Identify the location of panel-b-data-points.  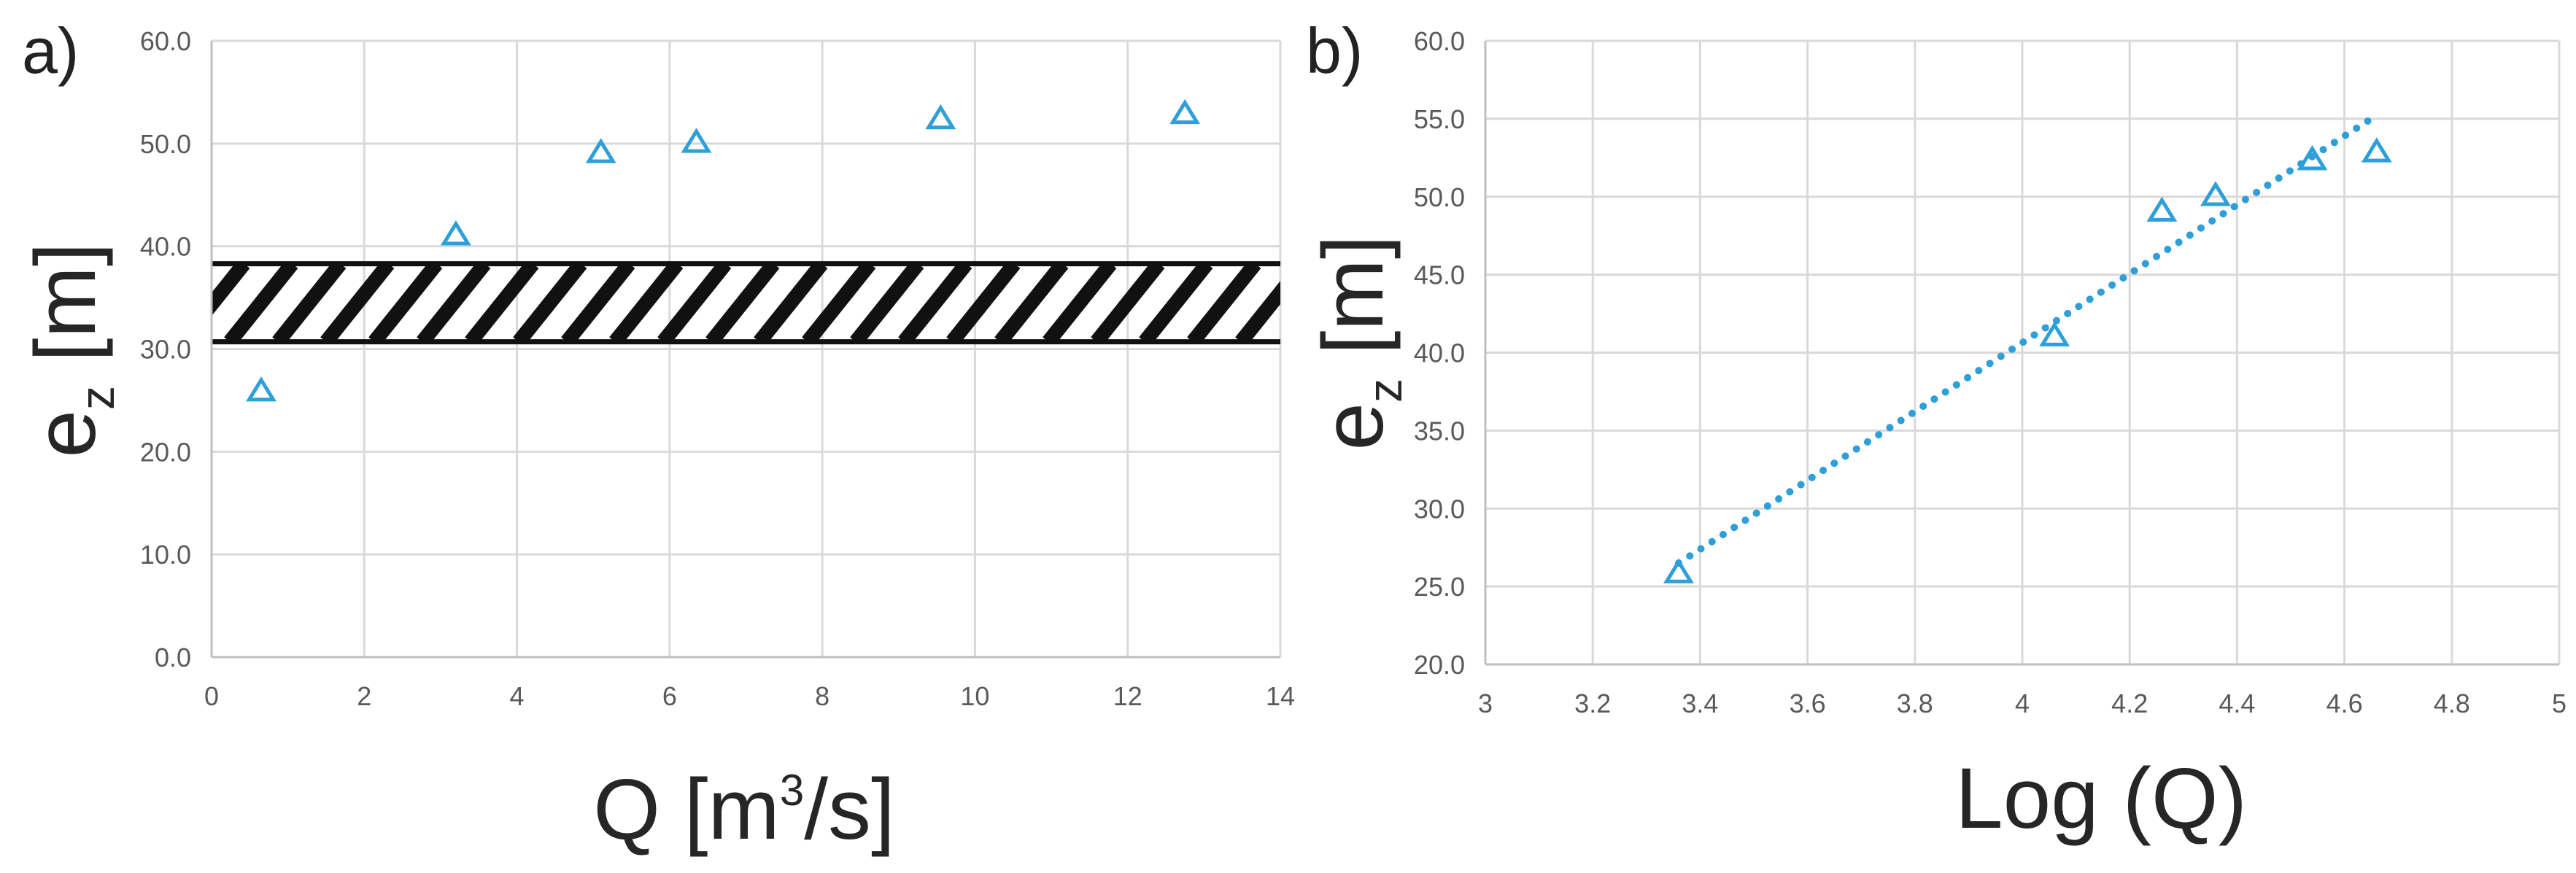
(2027, 360).